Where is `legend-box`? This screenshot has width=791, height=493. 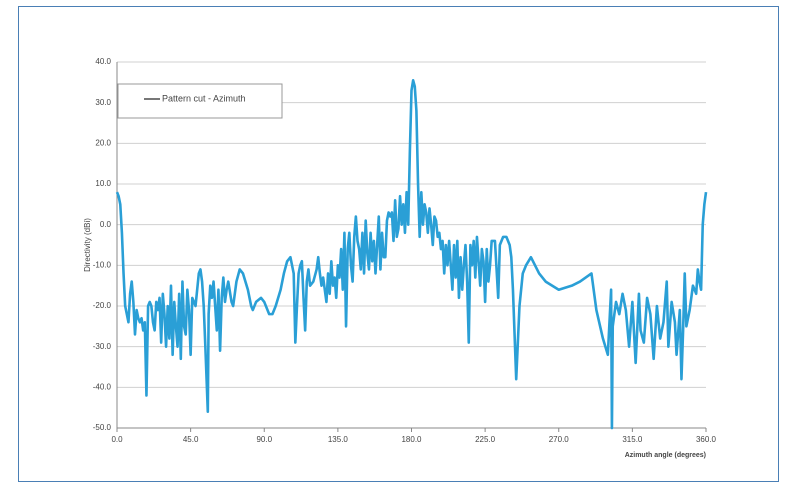 legend-box is located at coordinates (200, 101).